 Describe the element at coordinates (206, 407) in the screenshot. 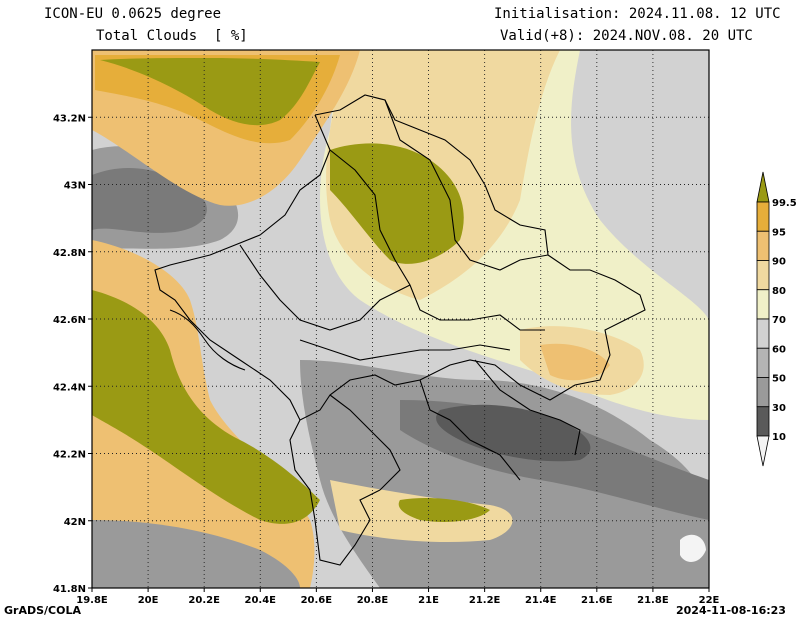

I see `cloud-region-100-west` at that location.